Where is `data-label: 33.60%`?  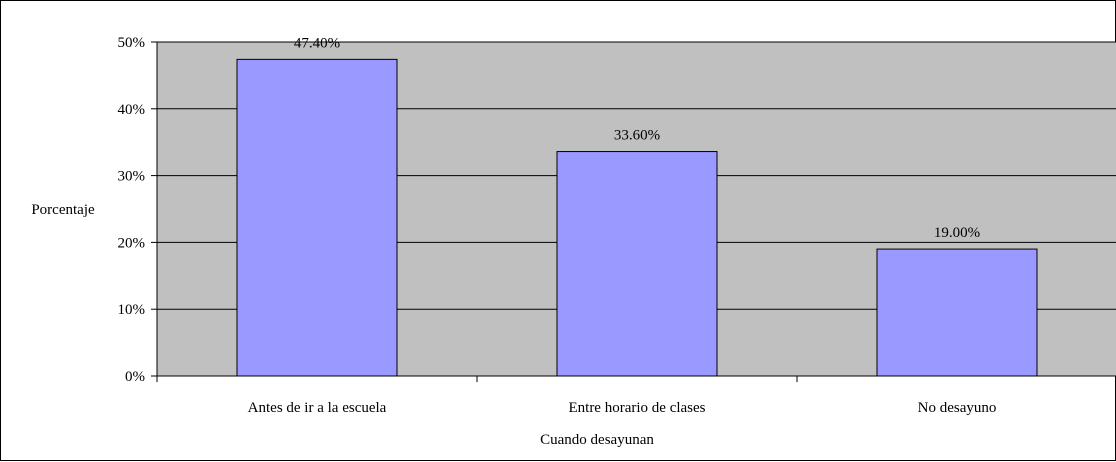 data-label: 33.60% is located at coordinates (637, 136).